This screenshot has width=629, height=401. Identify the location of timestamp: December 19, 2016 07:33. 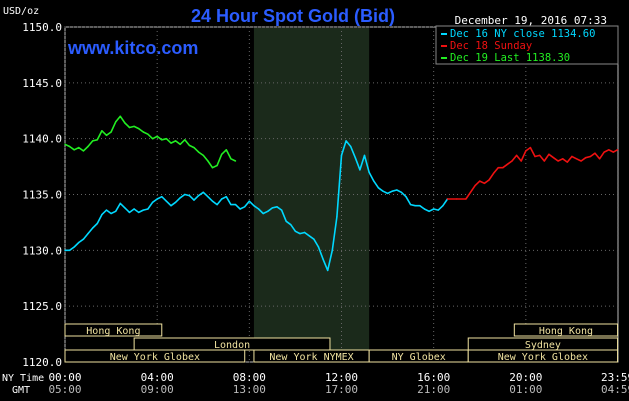
(531, 20).